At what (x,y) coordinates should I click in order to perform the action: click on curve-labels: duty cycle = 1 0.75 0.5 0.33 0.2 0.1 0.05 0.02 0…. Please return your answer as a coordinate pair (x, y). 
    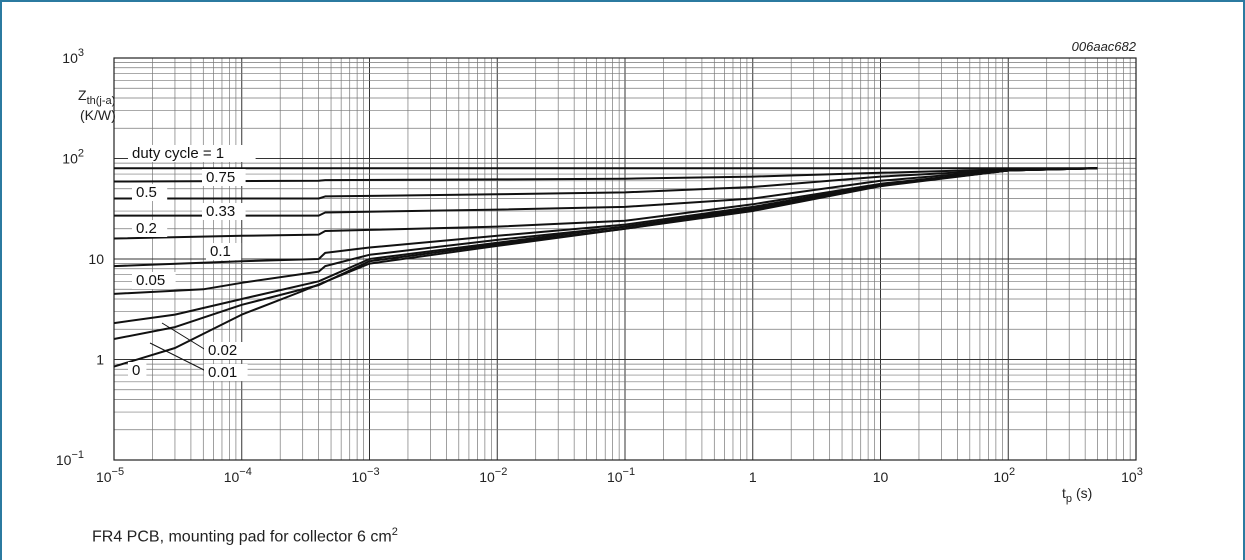
    Looking at the image, I should click on (192, 263).